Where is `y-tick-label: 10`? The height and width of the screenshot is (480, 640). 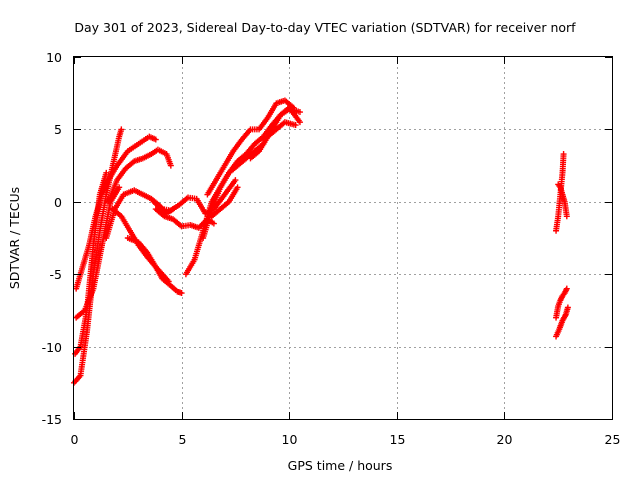 y-tick-label: 10 is located at coordinates (54, 57).